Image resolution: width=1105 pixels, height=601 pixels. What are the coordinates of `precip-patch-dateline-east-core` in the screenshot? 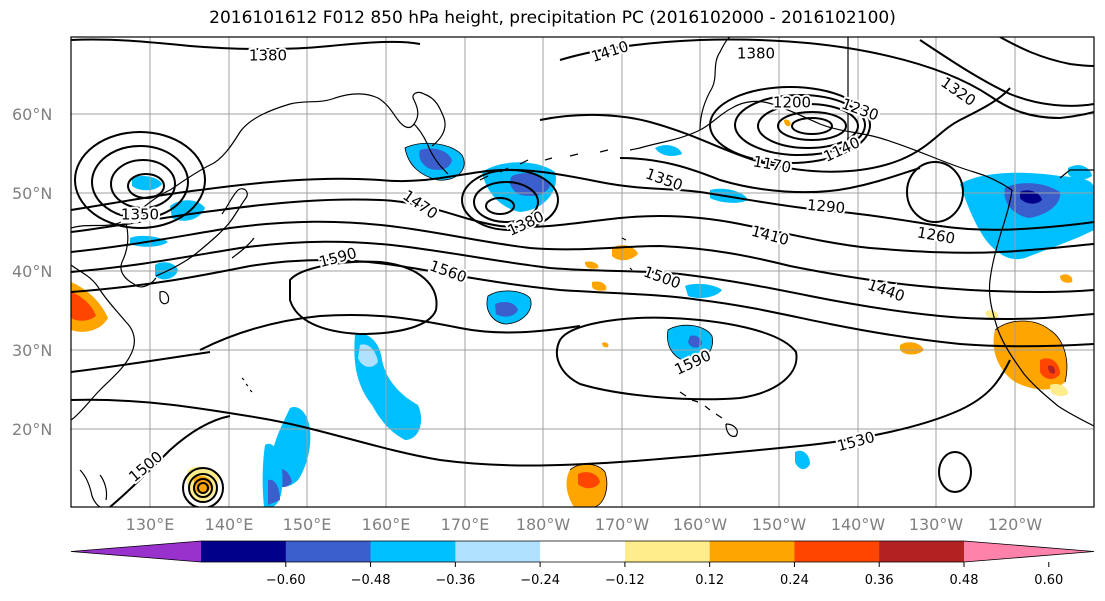 It's located at (695, 341).